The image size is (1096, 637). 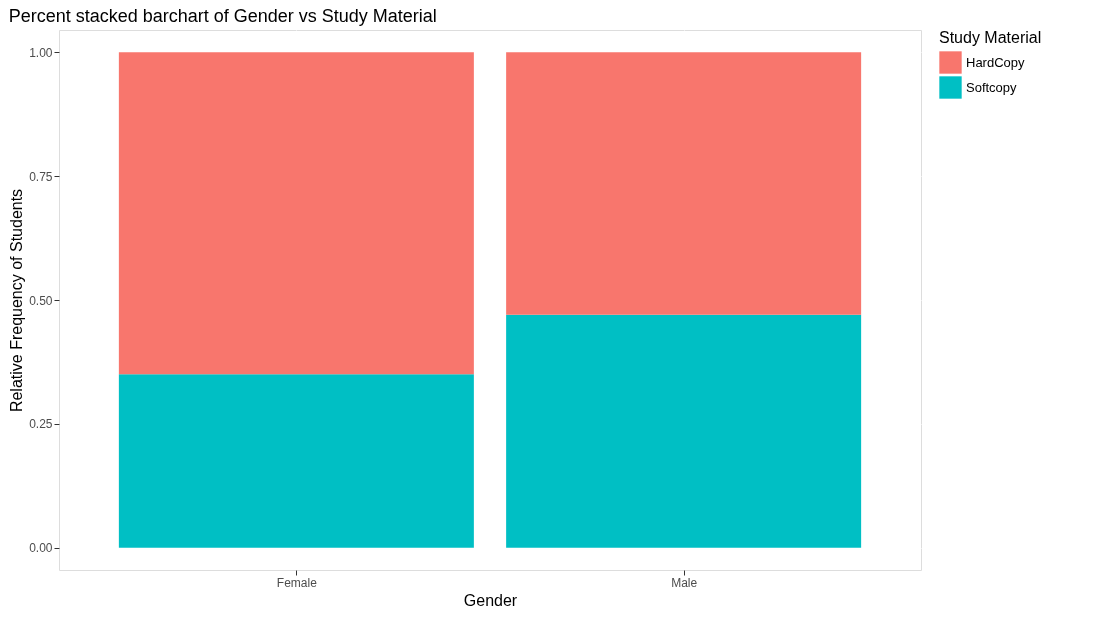 What do you see at coordinates (684, 582) in the screenshot?
I see `x-tick-label: Male` at bounding box center [684, 582].